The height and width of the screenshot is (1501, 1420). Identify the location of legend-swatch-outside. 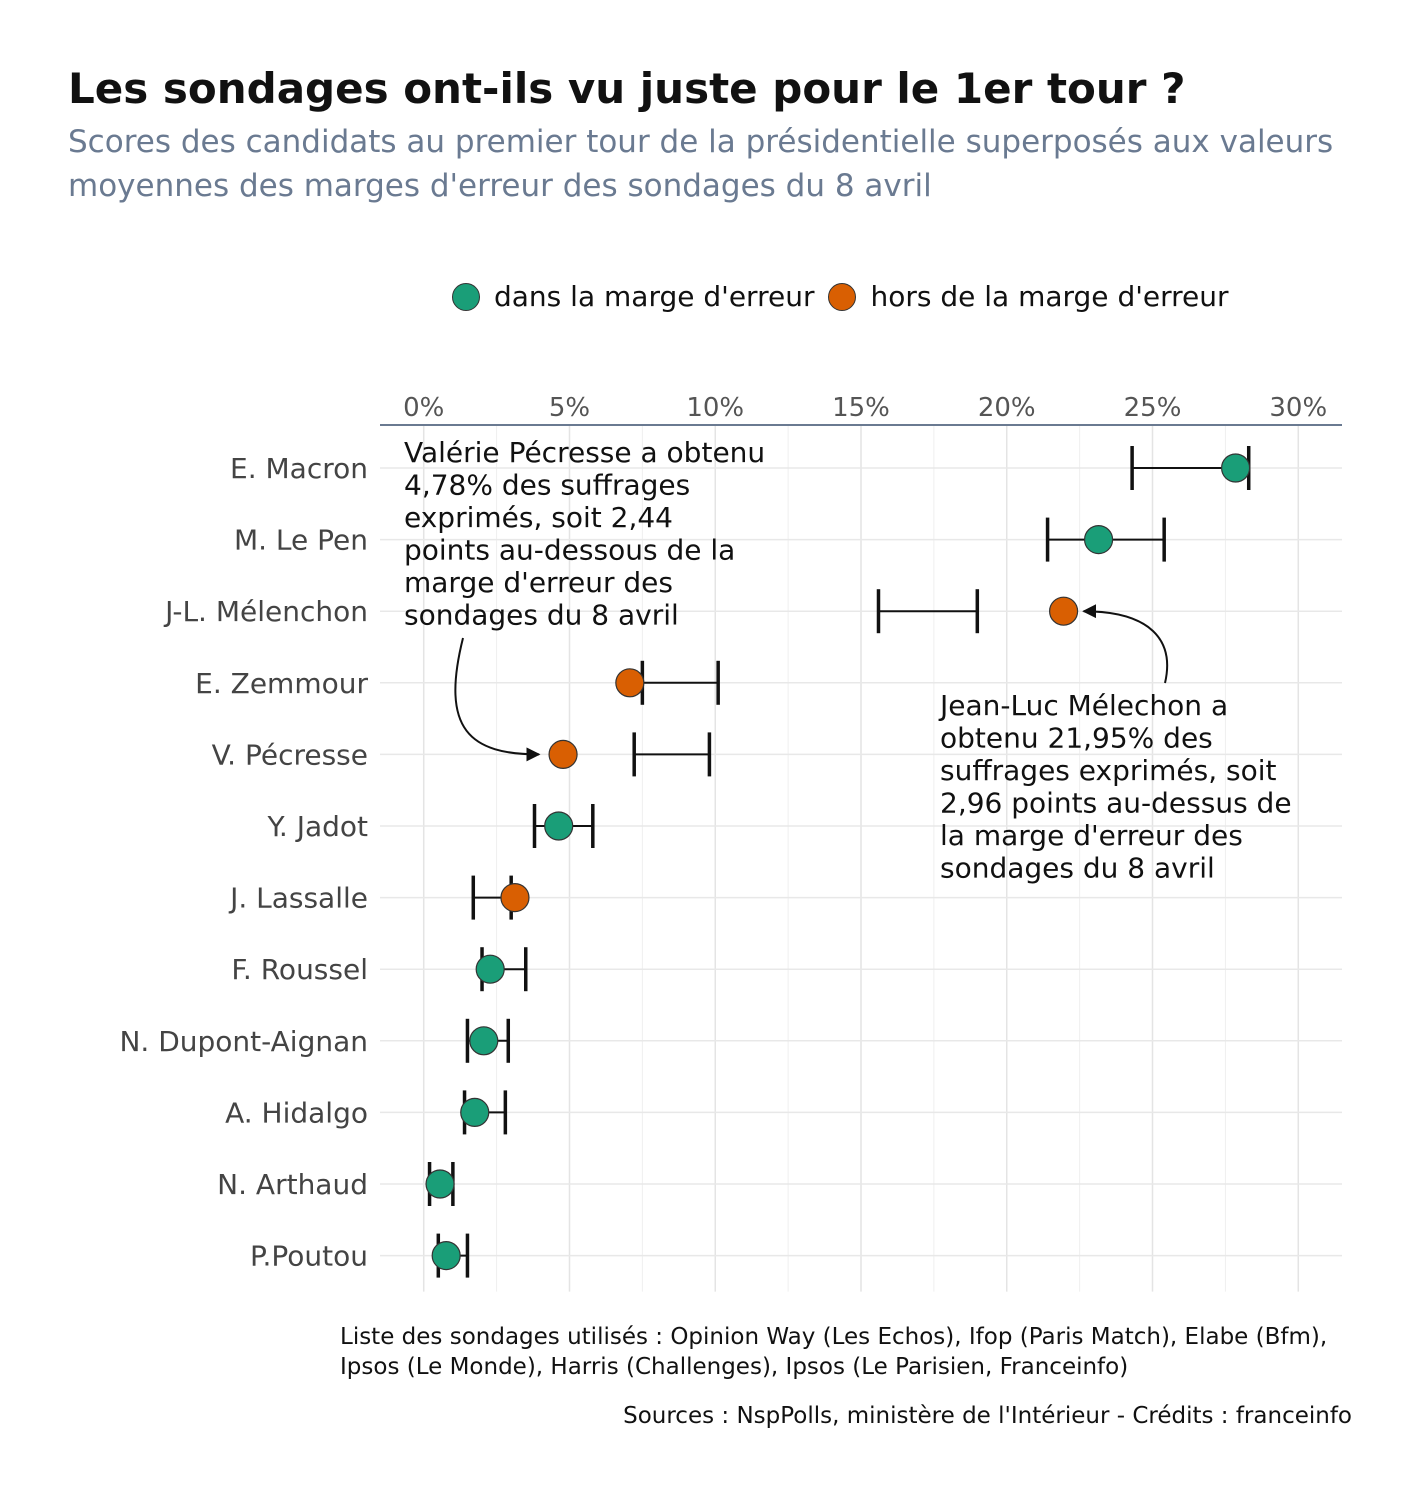
(842, 296).